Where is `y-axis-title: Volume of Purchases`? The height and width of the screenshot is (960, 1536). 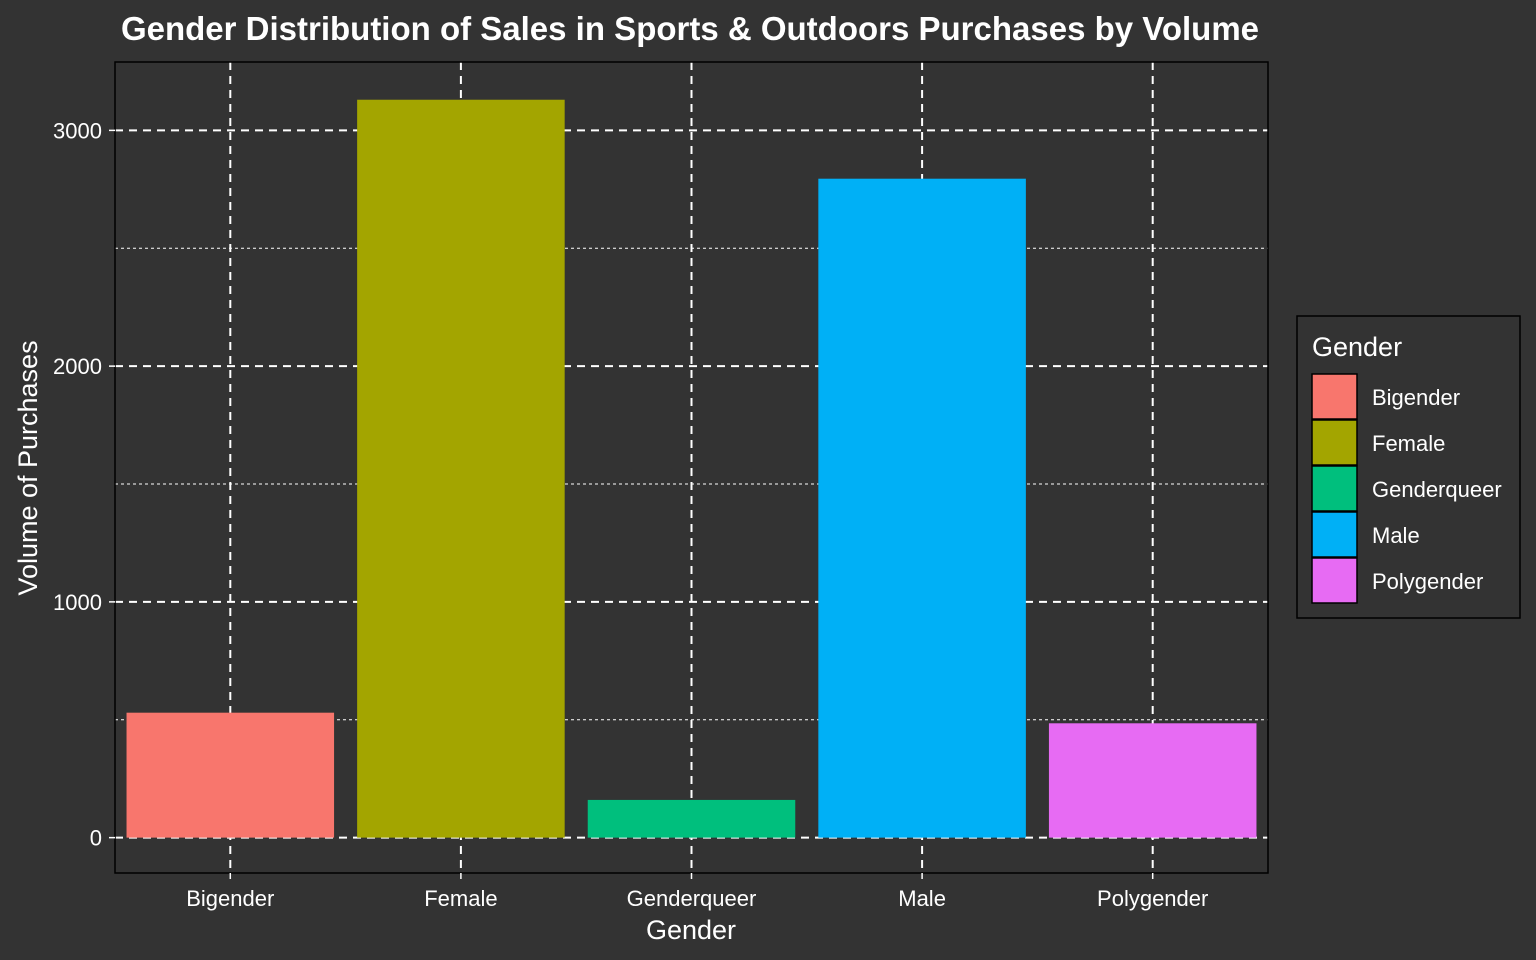 y-axis-title: Volume of Purchases is located at coordinates (28, 467).